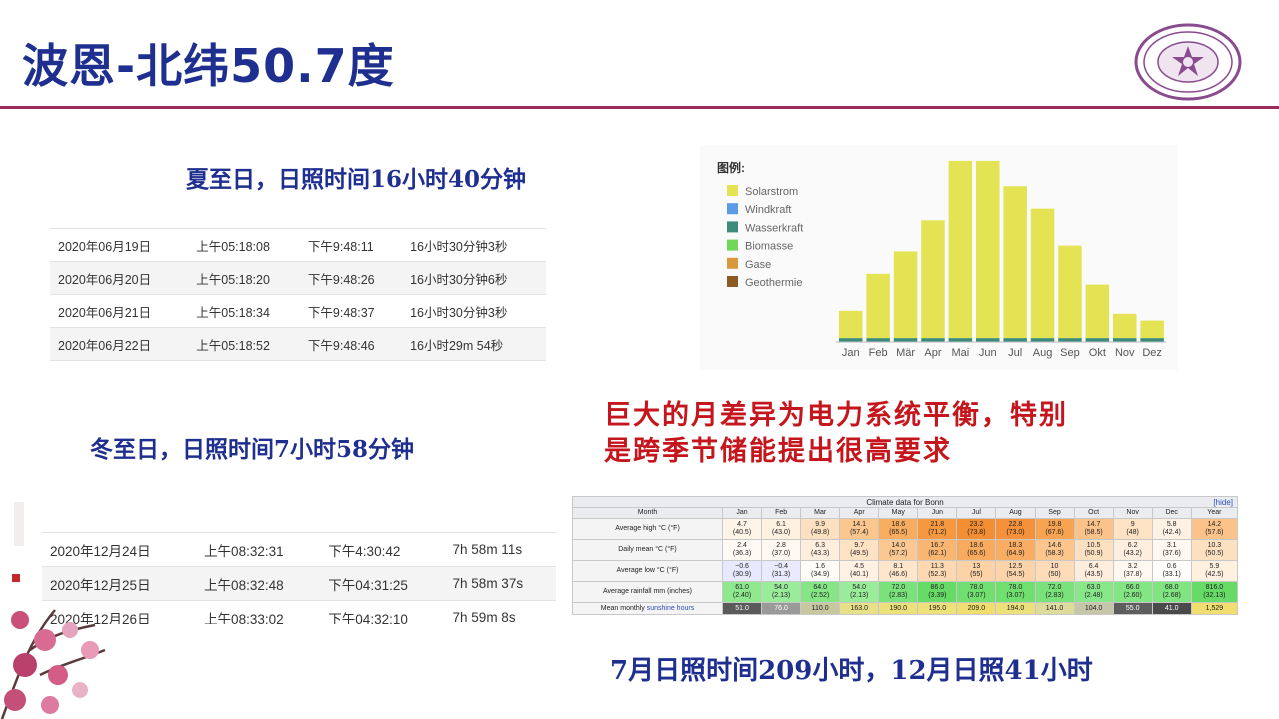  Describe the element at coordinates (742, 529) in the screenshot. I see `climate-cell: 4.7 (40.5)` at that location.